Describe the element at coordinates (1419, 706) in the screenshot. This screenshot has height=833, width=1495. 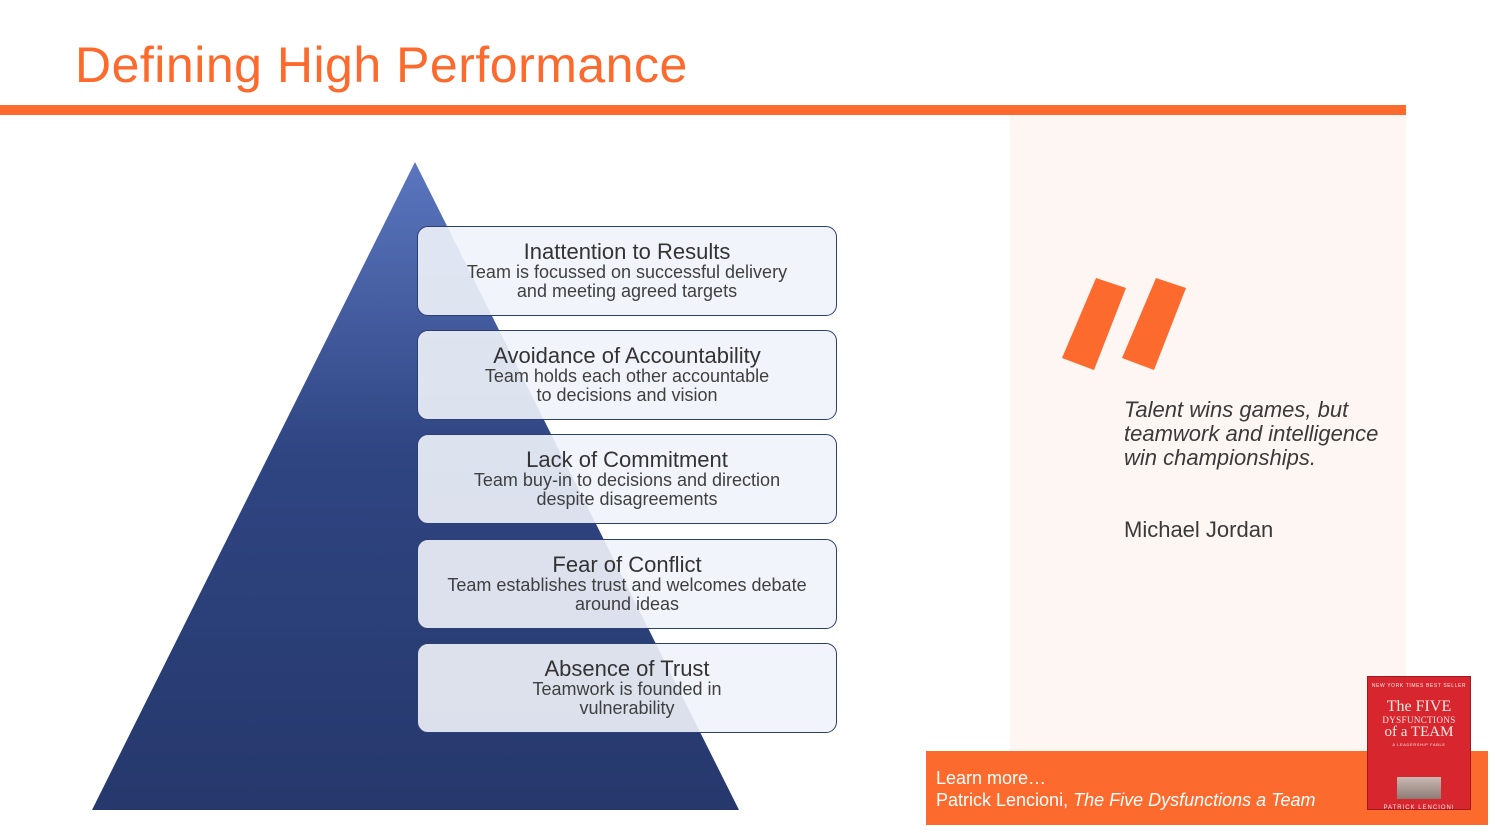
I see `book-title-line: The FIVE` at that location.